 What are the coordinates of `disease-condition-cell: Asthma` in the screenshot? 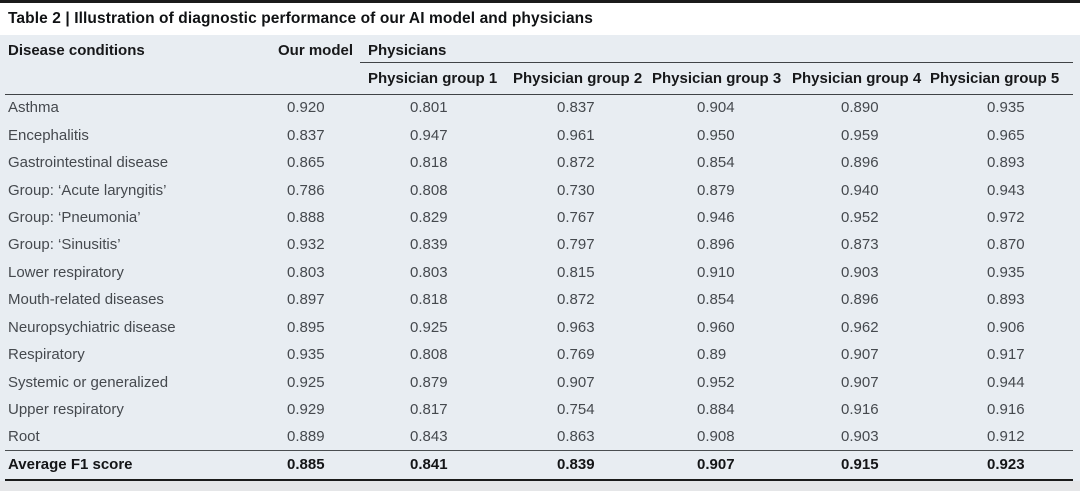 It's located at (33, 108).